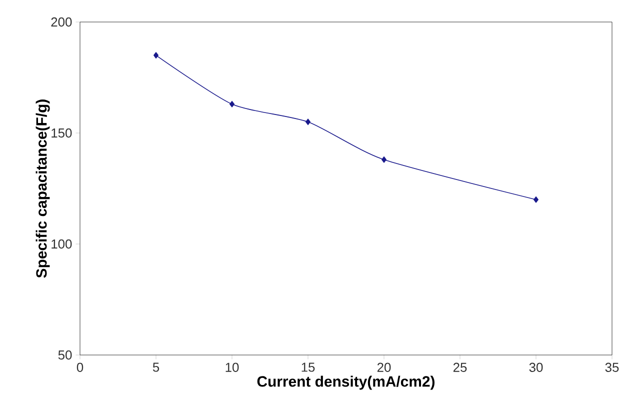 This screenshot has height=420, width=631. I want to click on x-tick-label: 10, so click(232, 367).